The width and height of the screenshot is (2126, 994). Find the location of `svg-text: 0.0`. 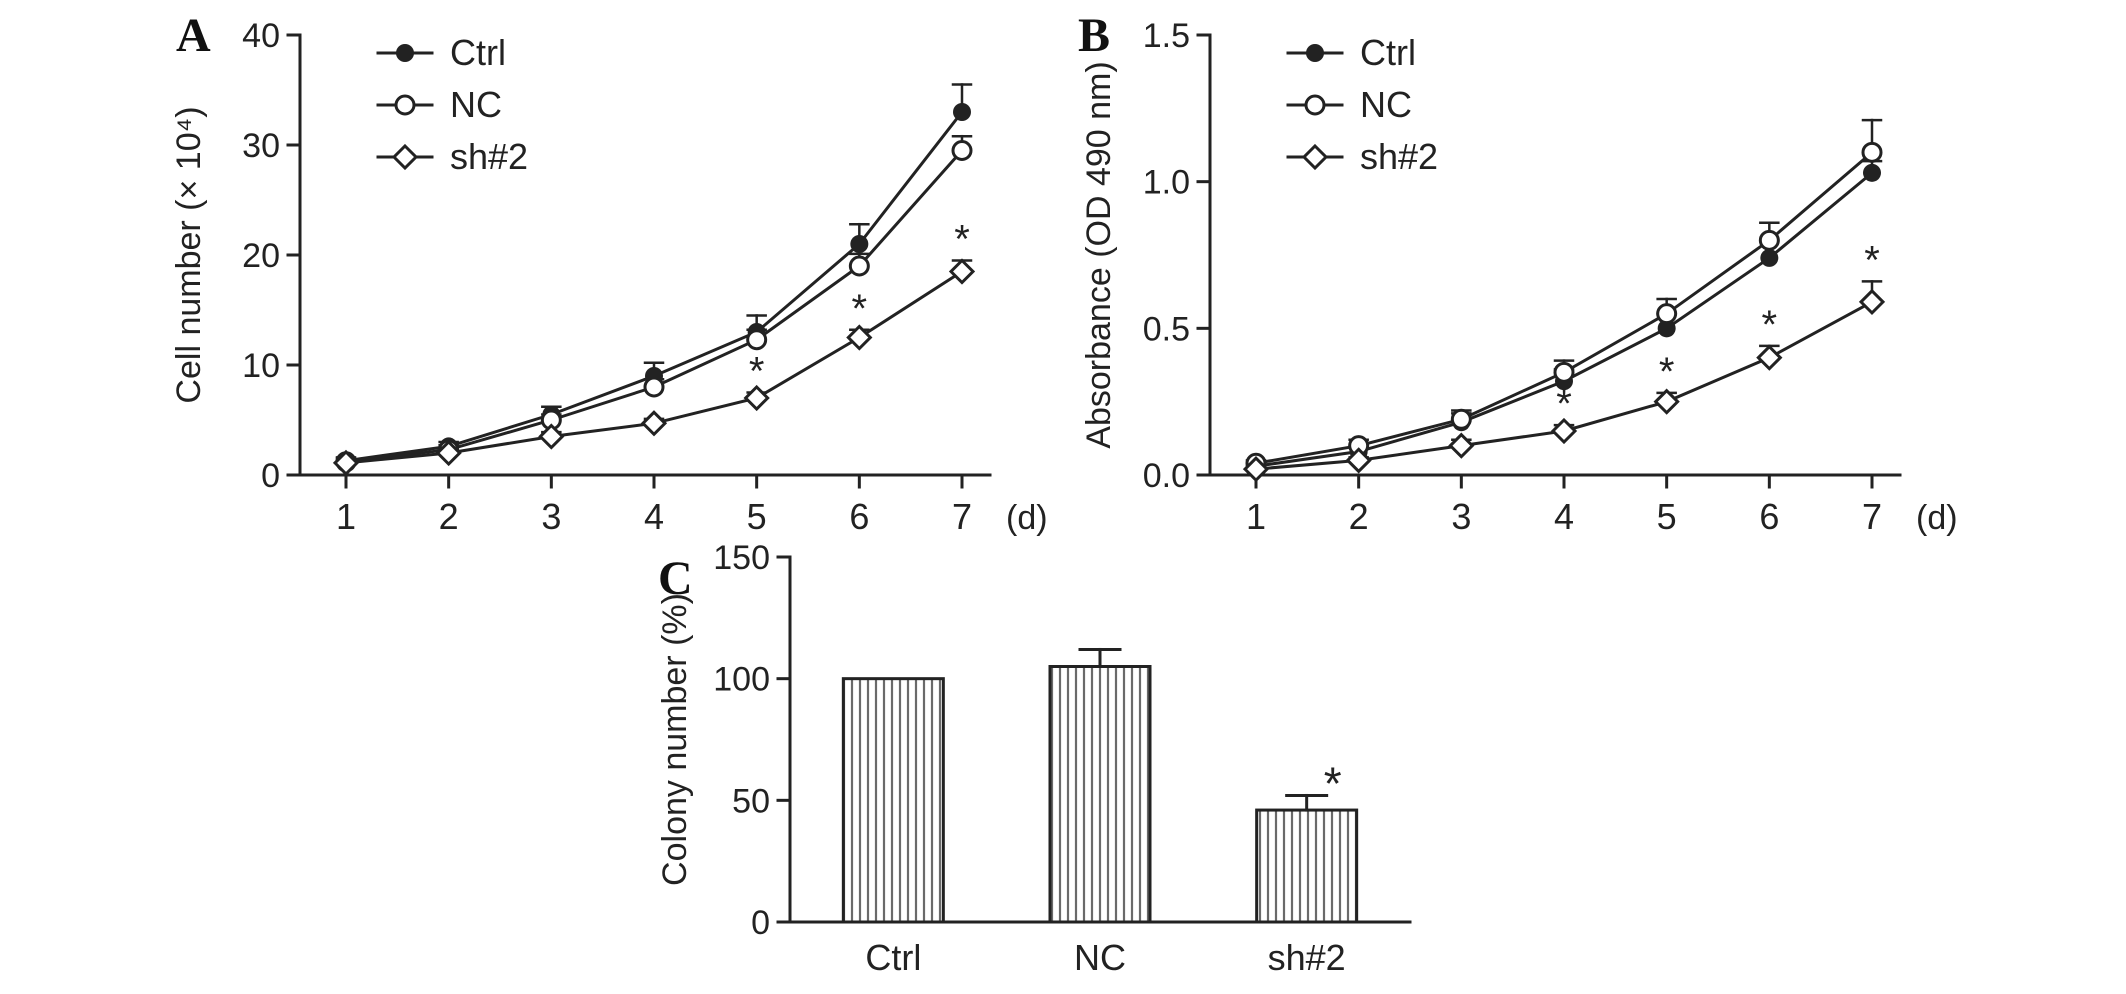

svg-text: 0.0 is located at coordinates (1166, 476).